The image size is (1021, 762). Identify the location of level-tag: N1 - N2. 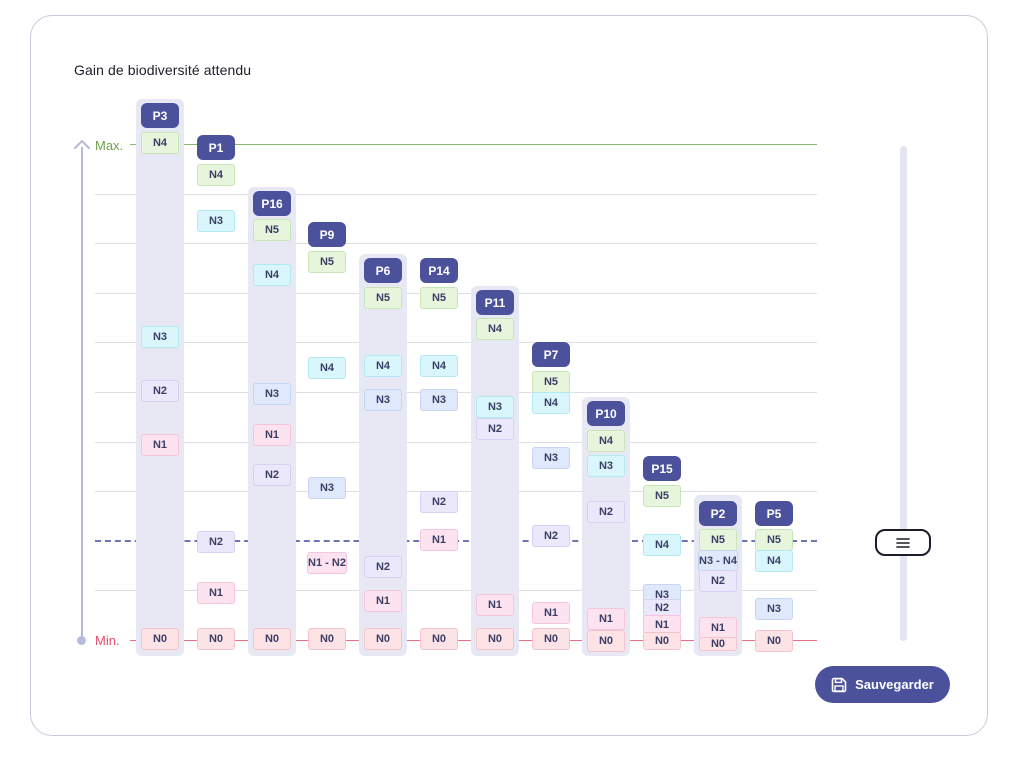
(327, 563).